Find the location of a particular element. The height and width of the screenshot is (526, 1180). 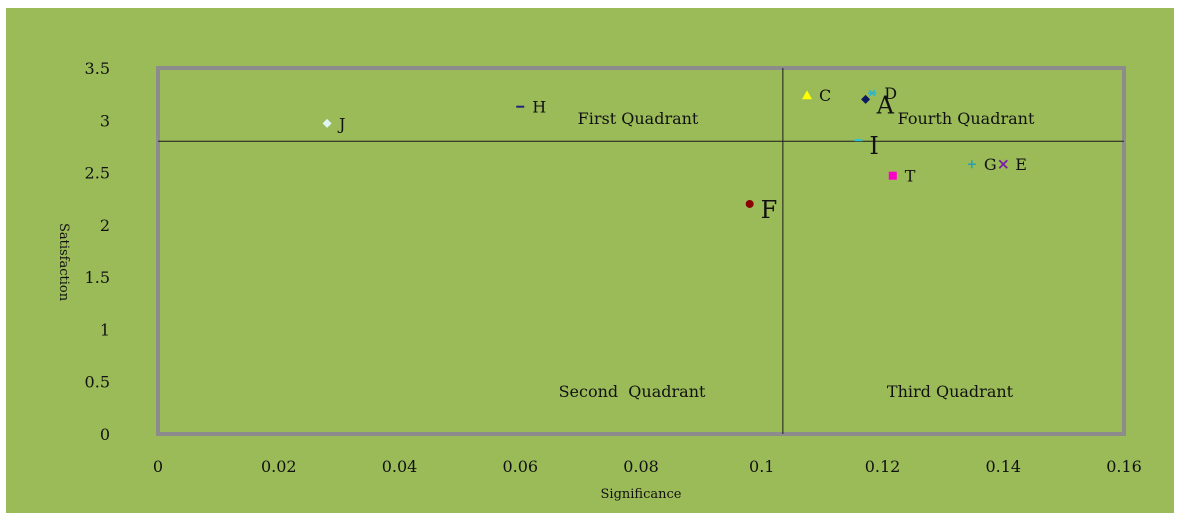

point-e-marker is located at coordinates (1003, 164).